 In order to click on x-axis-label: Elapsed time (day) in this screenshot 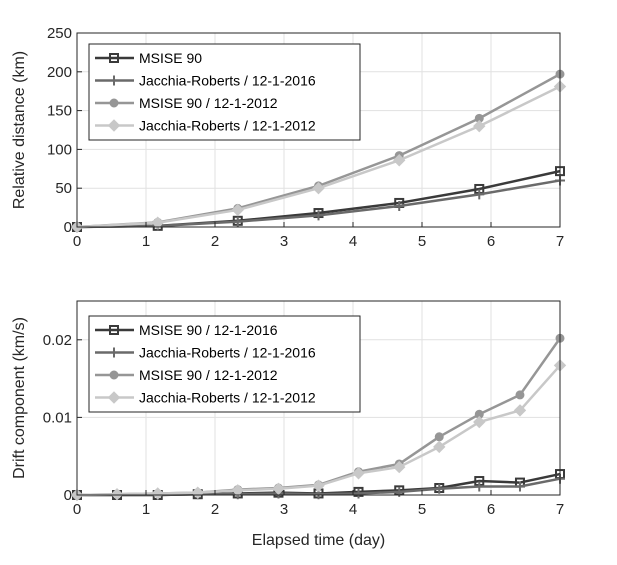, I will do `click(318, 540)`.